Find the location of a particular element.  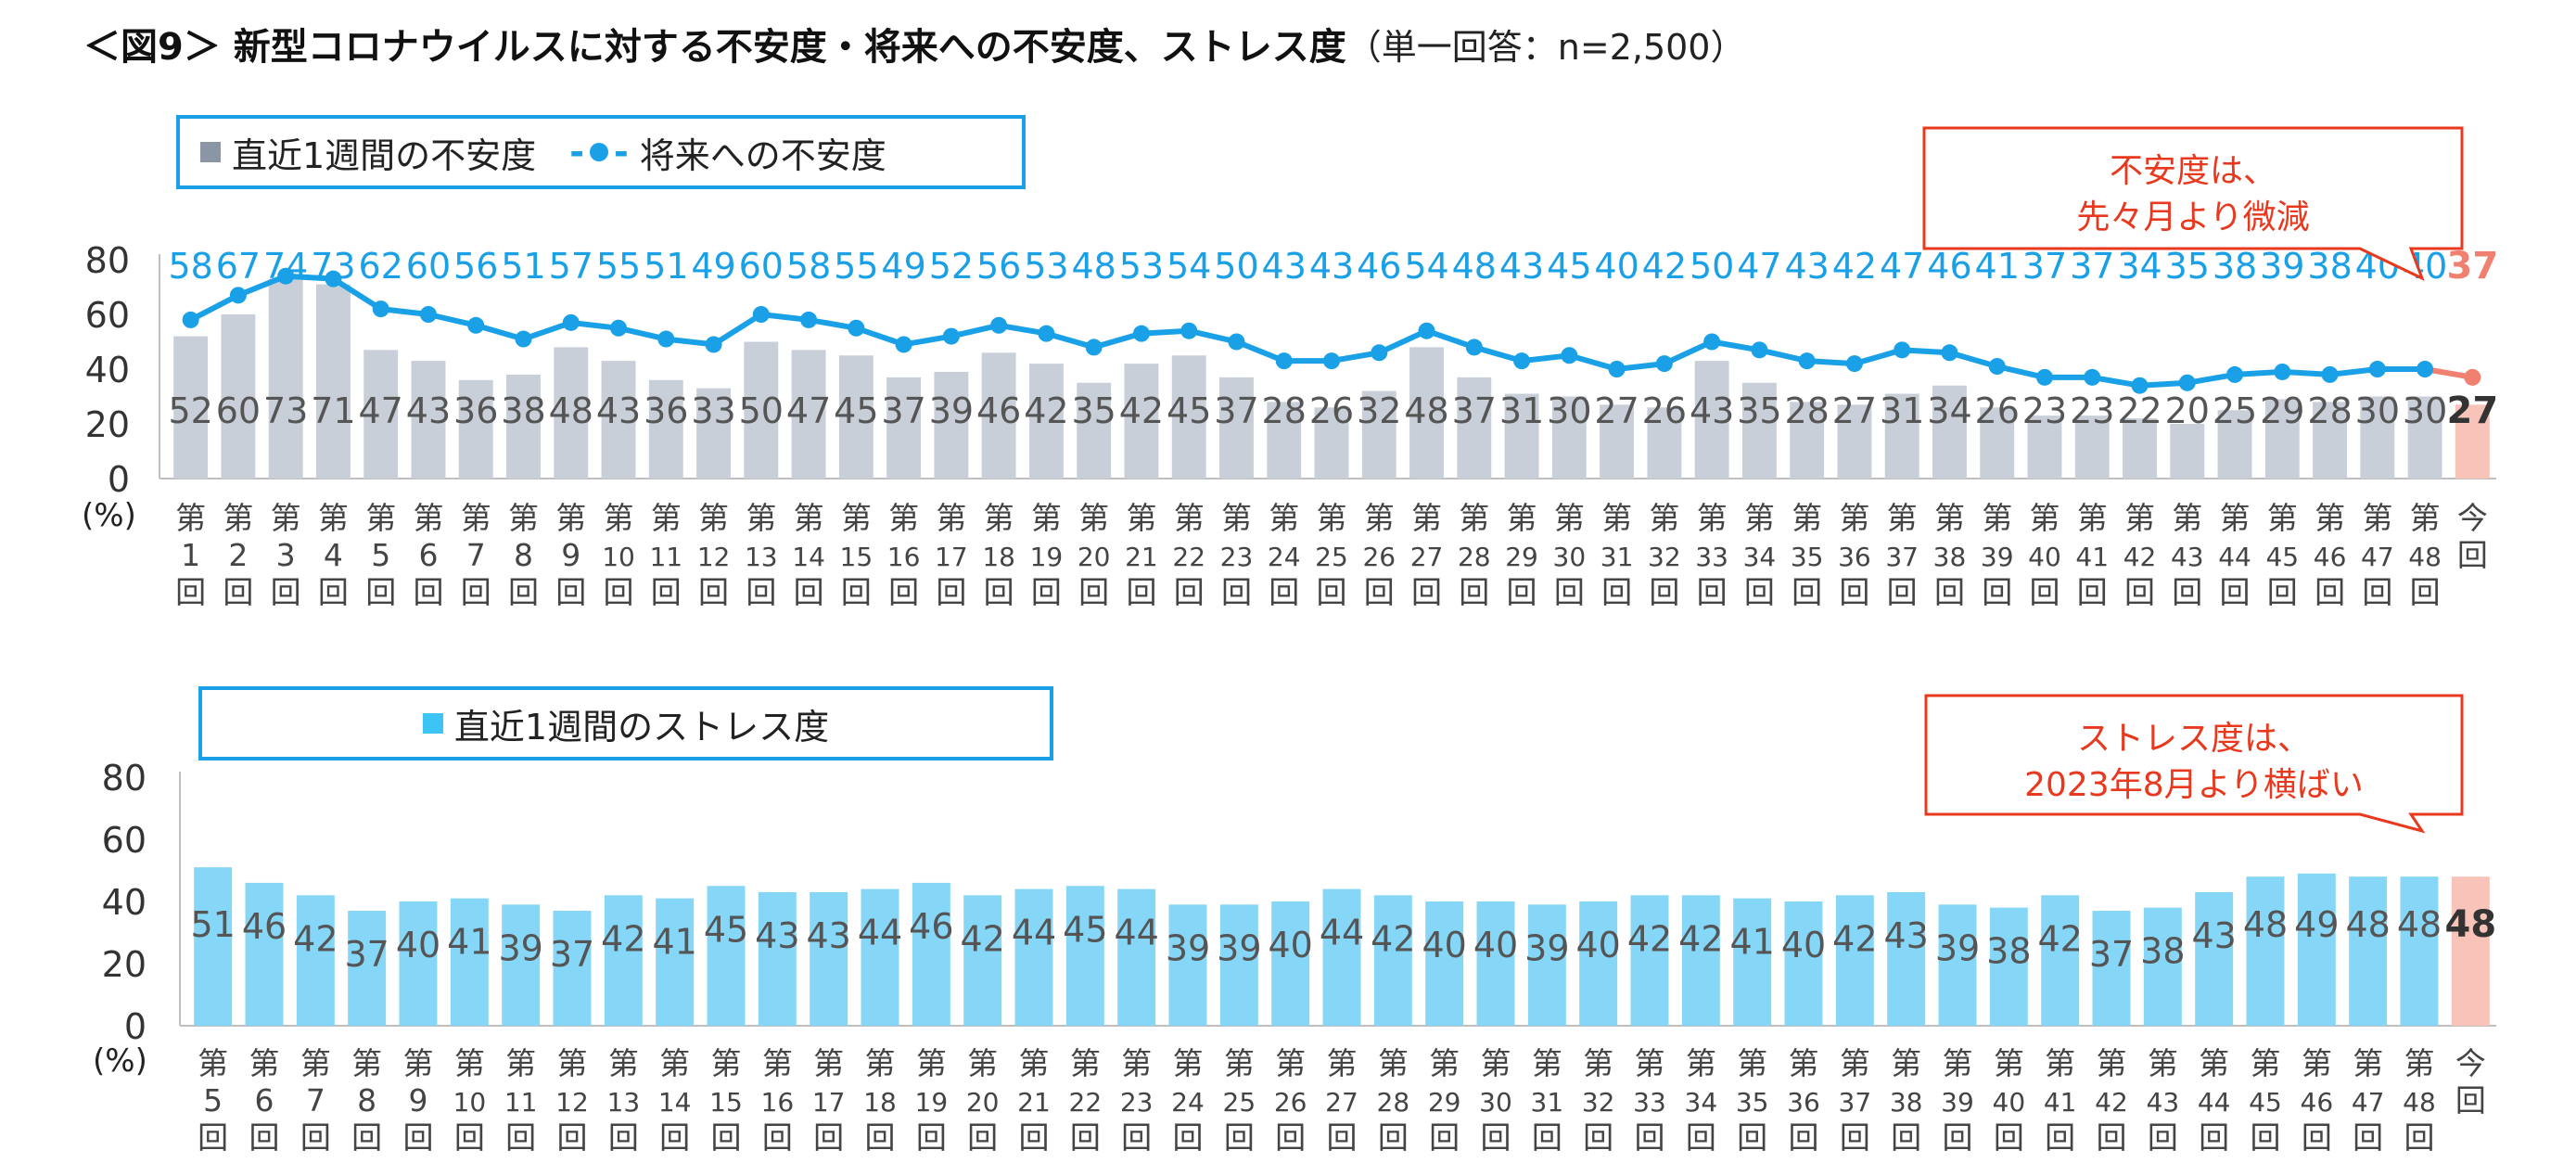

x-tick-label: 第 42 回 is located at coordinates (2111, 1100).